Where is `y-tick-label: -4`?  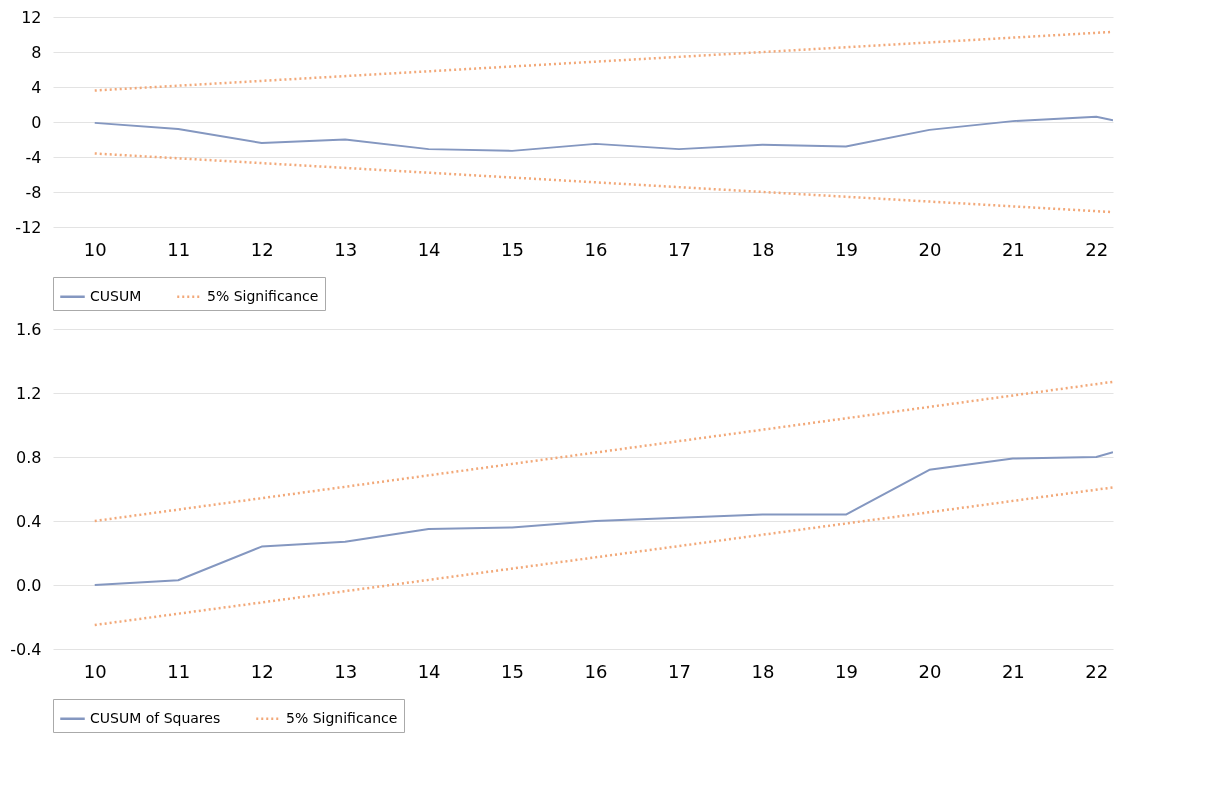
y-tick-label: -4 is located at coordinates (33, 157).